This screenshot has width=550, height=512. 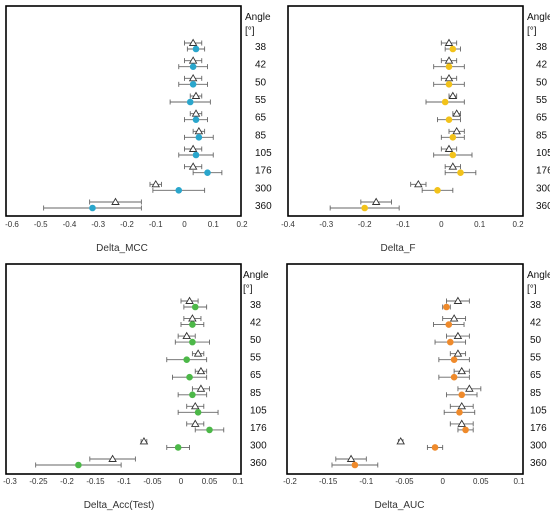 What do you see at coordinates (122, 248) in the screenshot?
I see `x-axis-label: Delta_MCC` at bounding box center [122, 248].